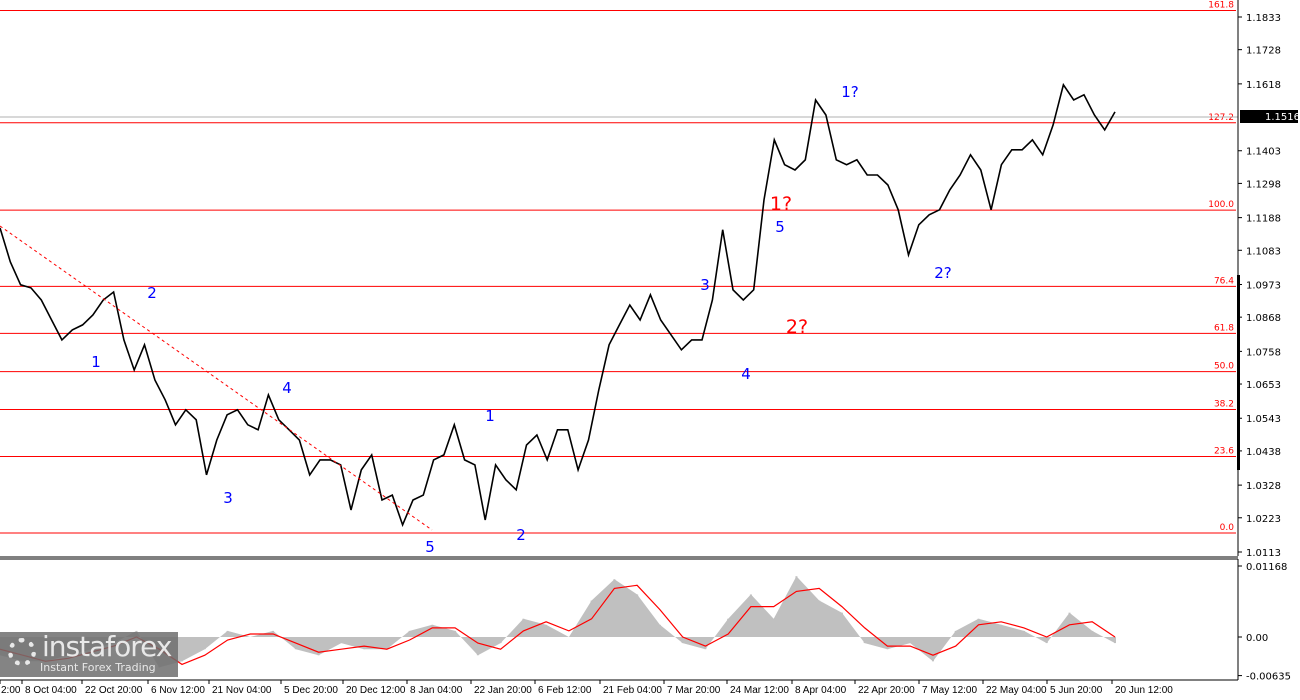 The height and width of the screenshot is (700, 1300). I want to click on x-tick-label: 20 Jun 12:00, so click(1144, 690).